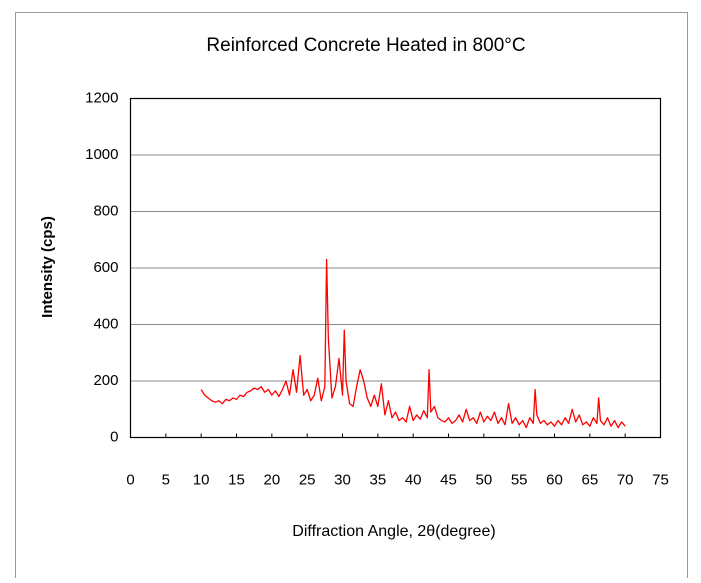 Image resolution: width=701 pixels, height=583 pixels. I want to click on y-tick-label: 200, so click(105, 380).